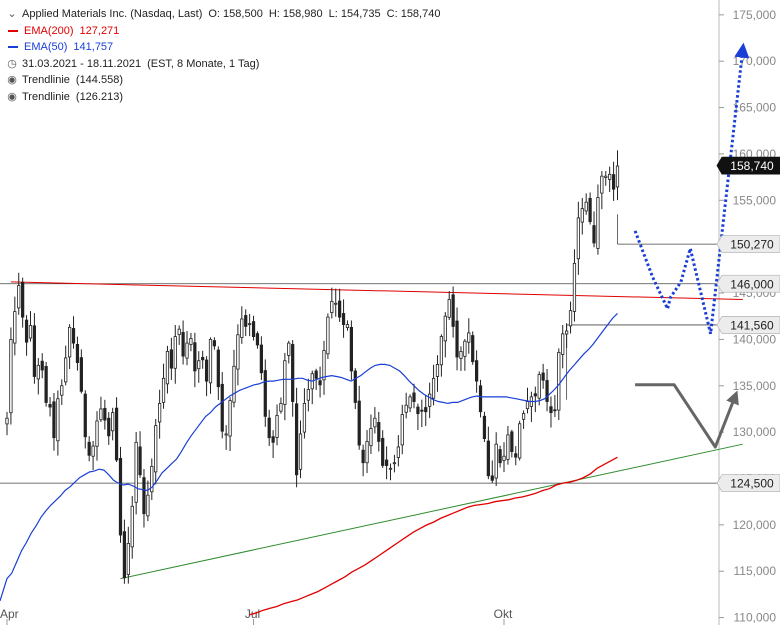 The width and height of the screenshot is (780, 625). What do you see at coordinates (223, 97) in the screenshot?
I see `legend-trend2-row: ◉ Trendlinie (126.213)` at bounding box center [223, 97].